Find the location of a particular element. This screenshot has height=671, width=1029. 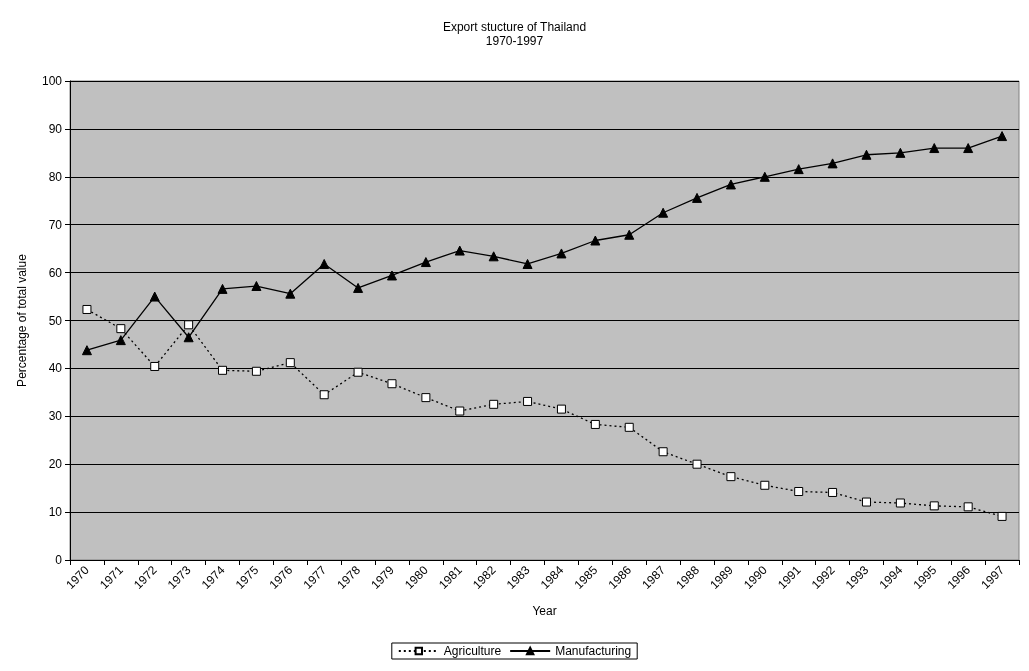

y-tick-label: 50 is located at coordinates (55, 320).